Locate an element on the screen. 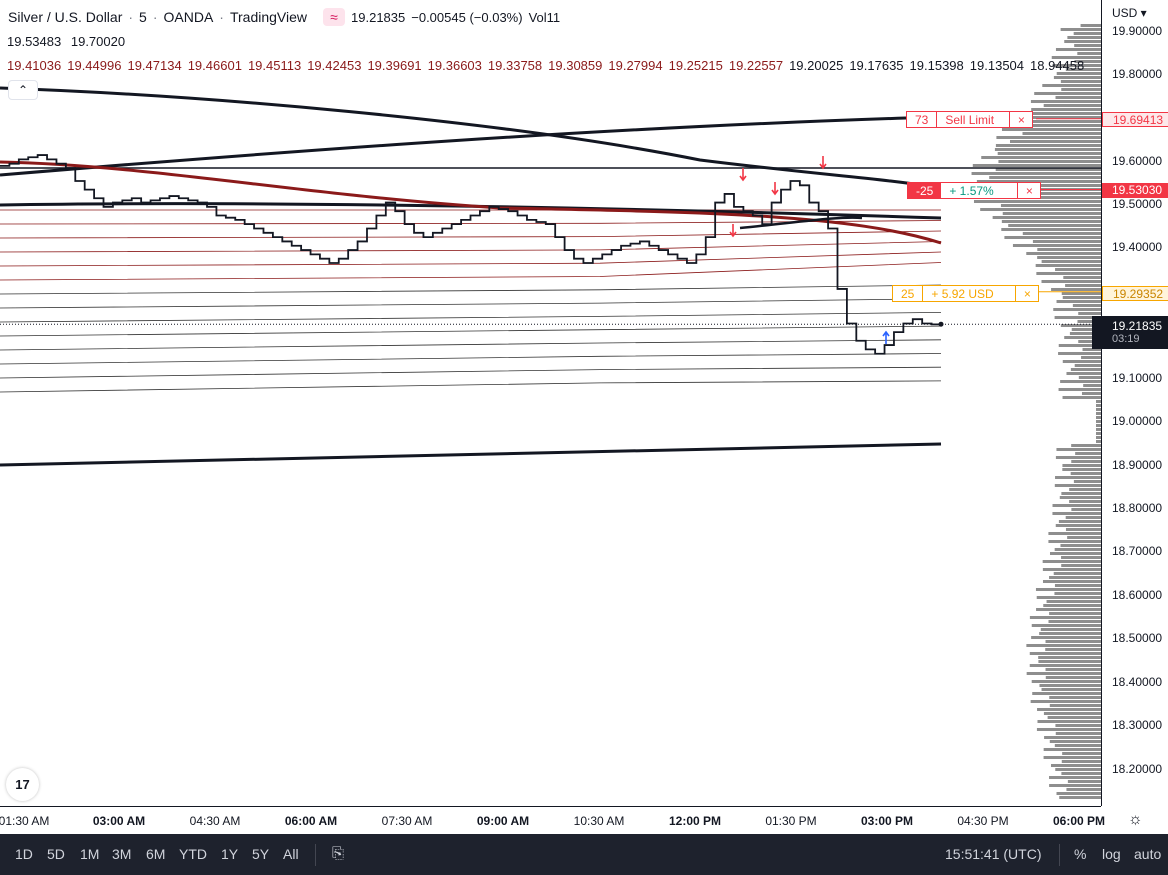 The height and width of the screenshot is (875, 1168). sell-limit-price-label: 19.69413 is located at coordinates (1135, 119).